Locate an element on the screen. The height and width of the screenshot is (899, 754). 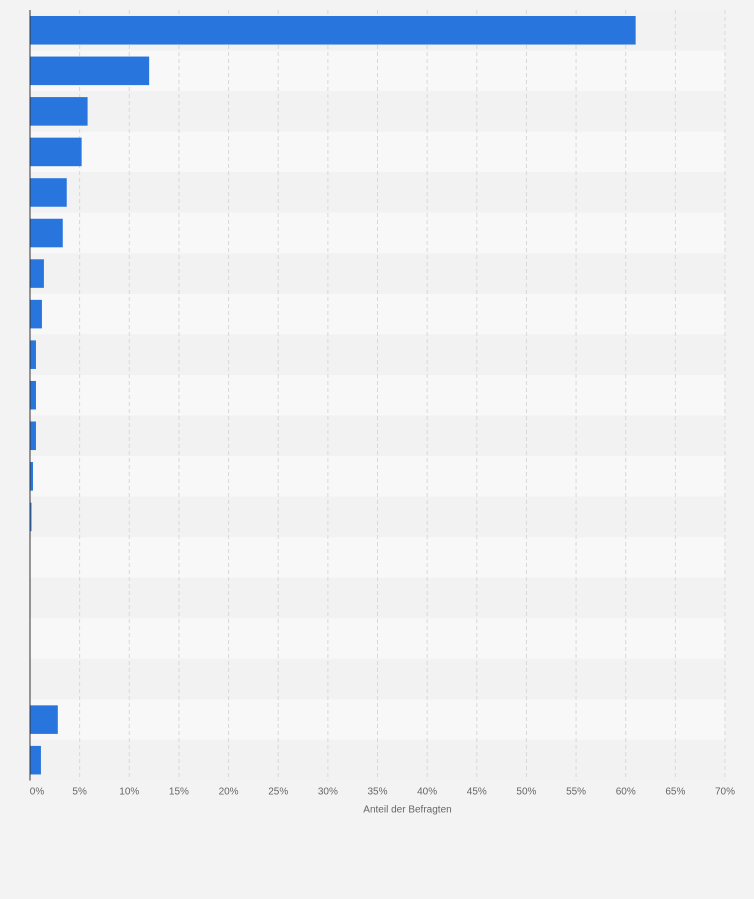
x-tick-label: 10% is located at coordinates (129, 791).